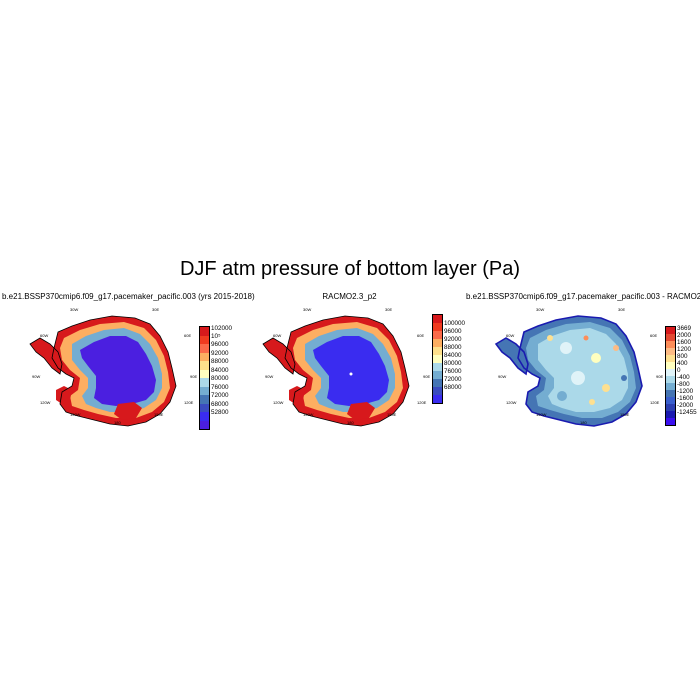  I want to click on panel-title: RACMO2.3_p2, so click(349, 296).